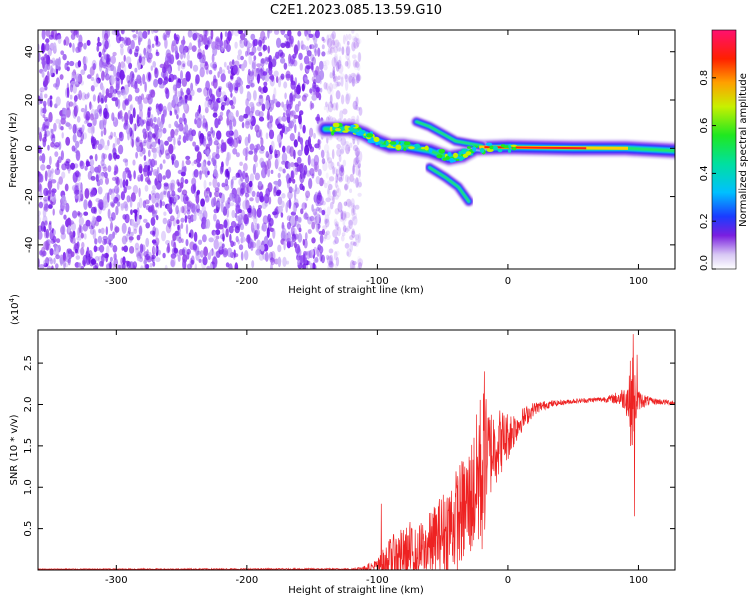  I want to click on svg-text: (x104), so click(14, 309).